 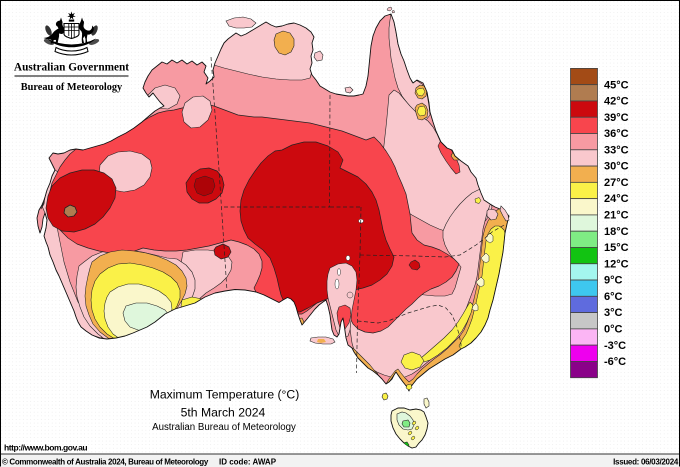 I want to click on svg-text: 39°C, so click(x=616, y=118).